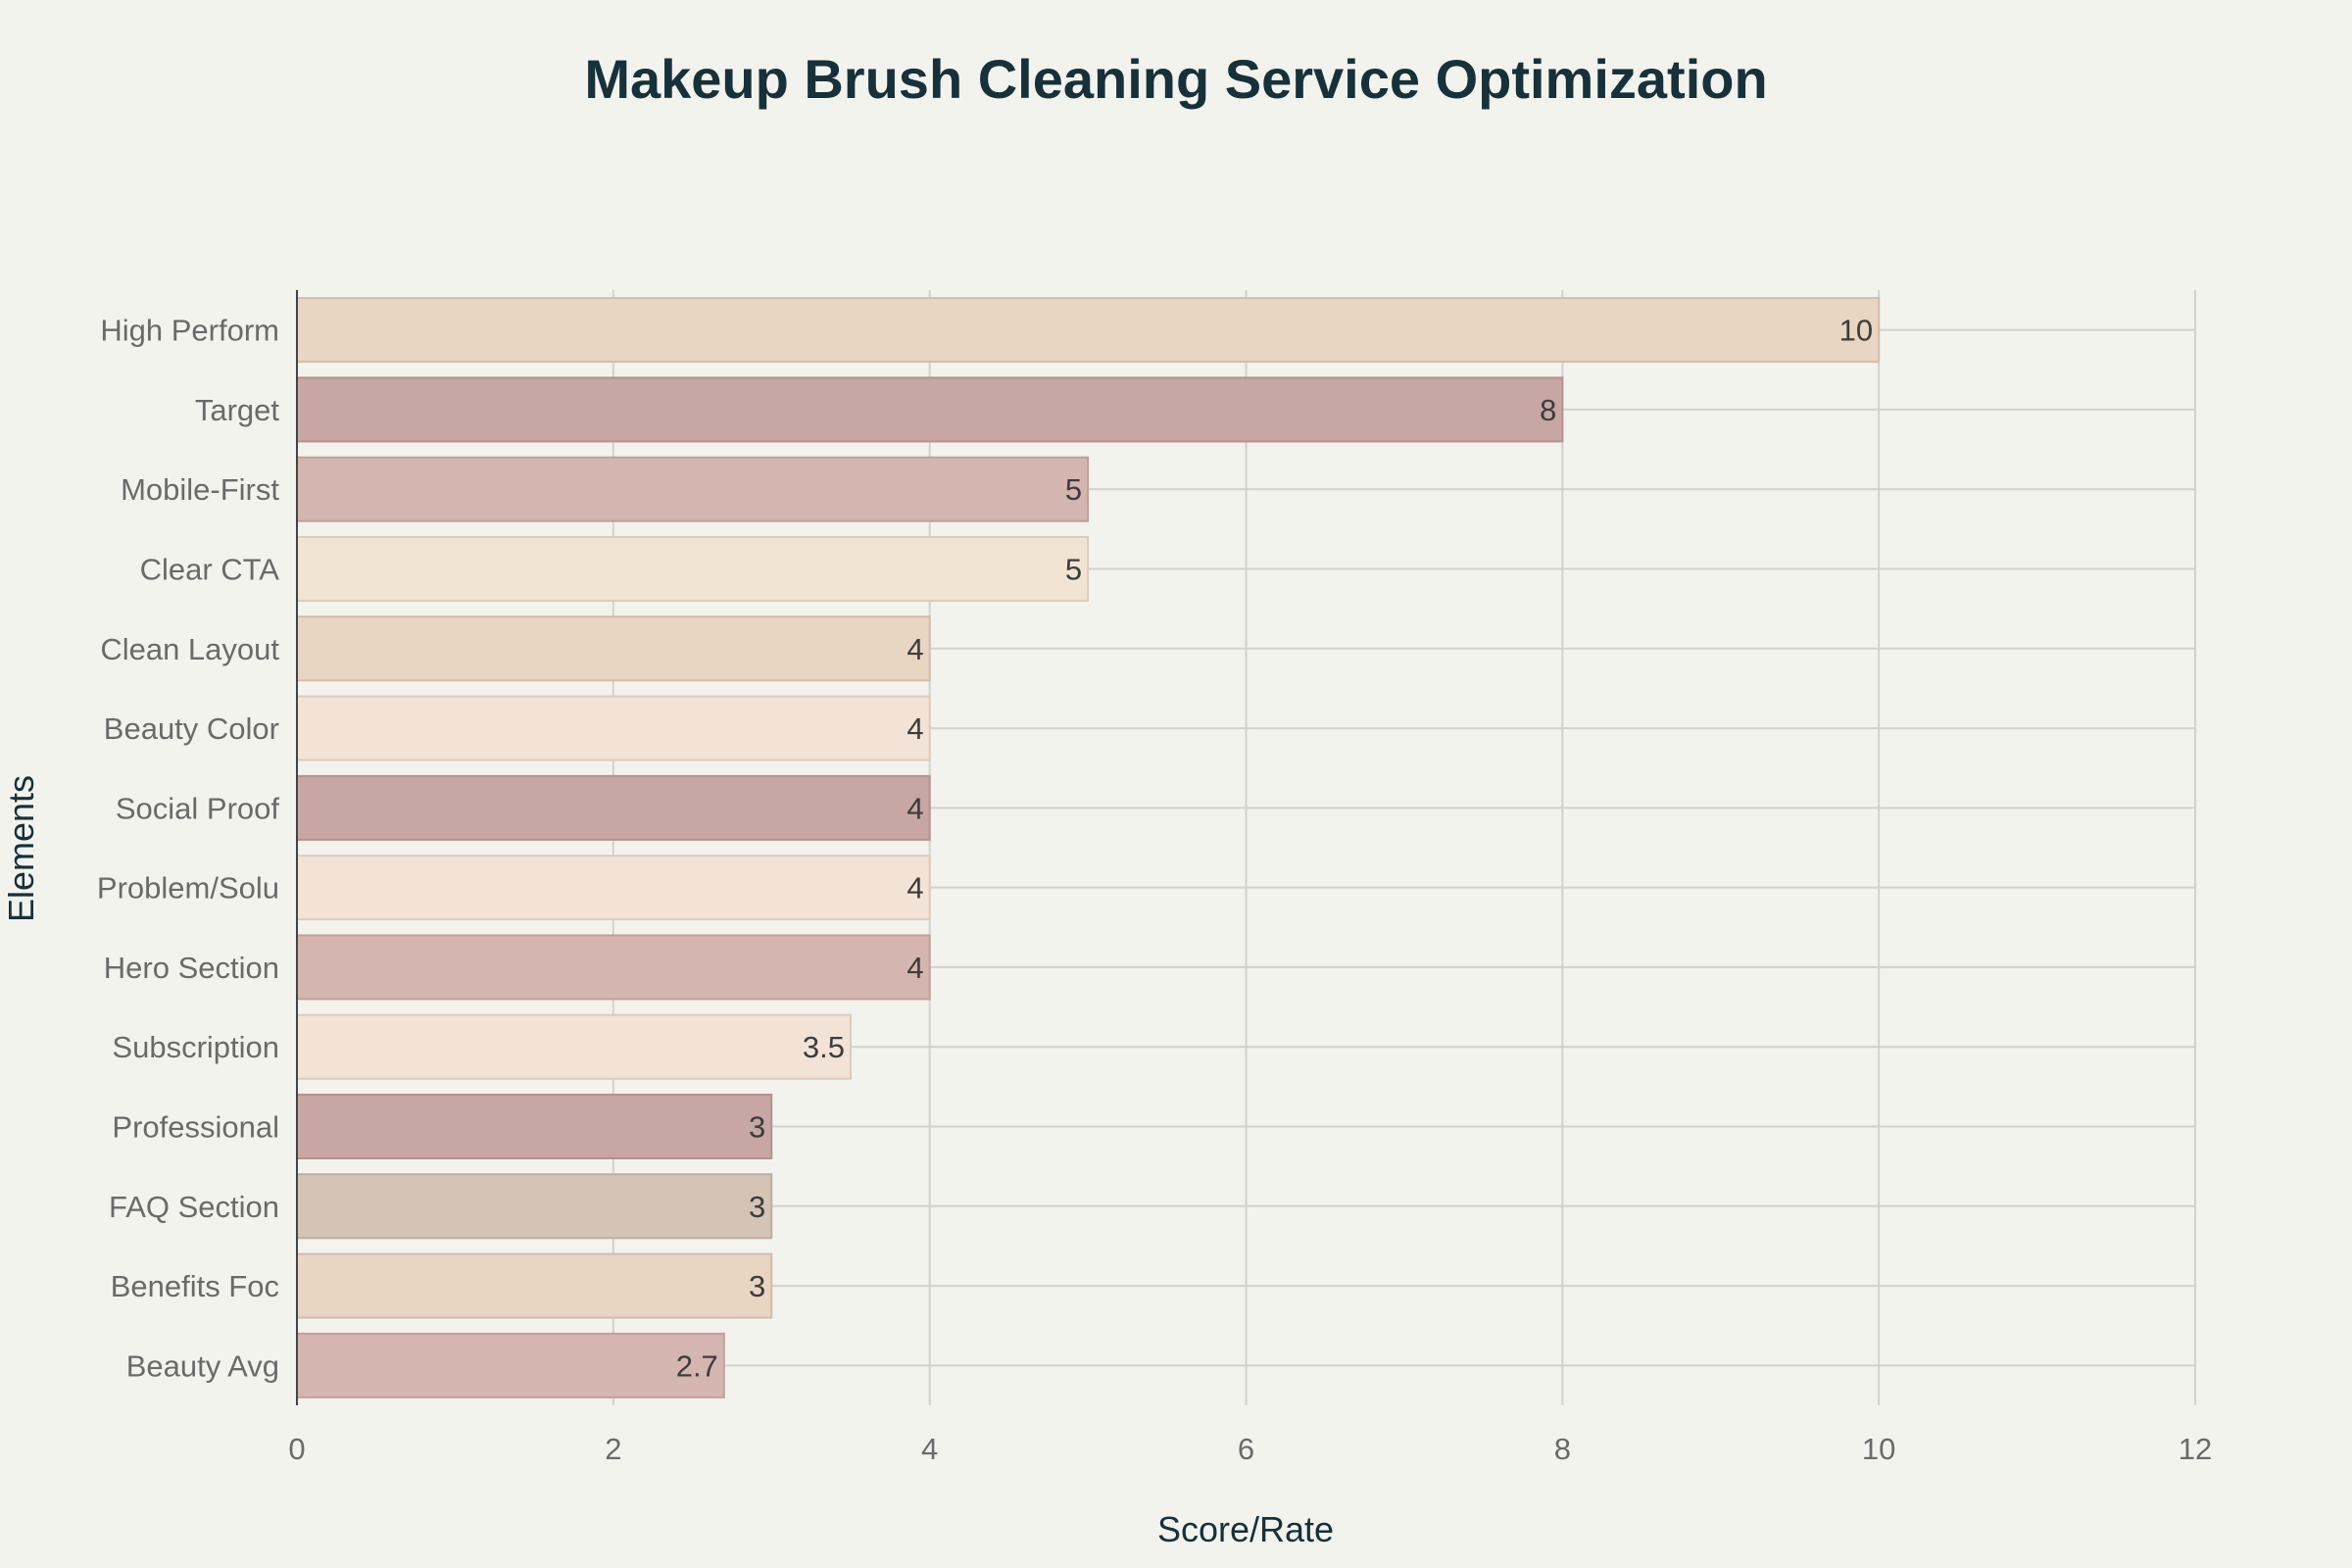  Describe the element at coordinates (1245, 1529) in the screenshot. I see `x-axis-title: Score/Rate` at that location.